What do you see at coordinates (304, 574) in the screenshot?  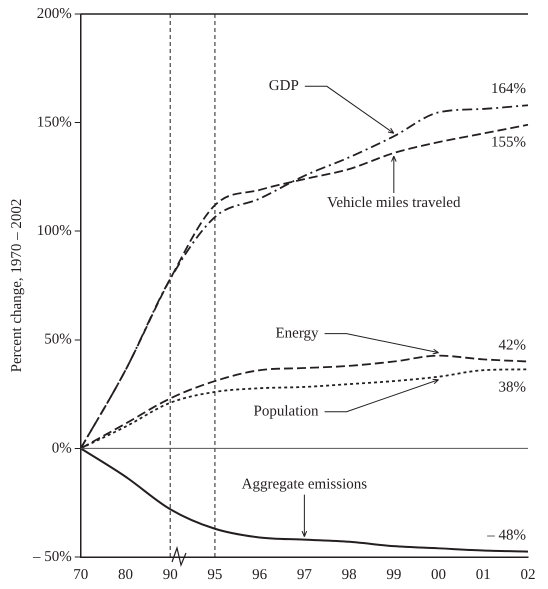 I see `x-tick-label: 97` at bounding box center [304, 574].